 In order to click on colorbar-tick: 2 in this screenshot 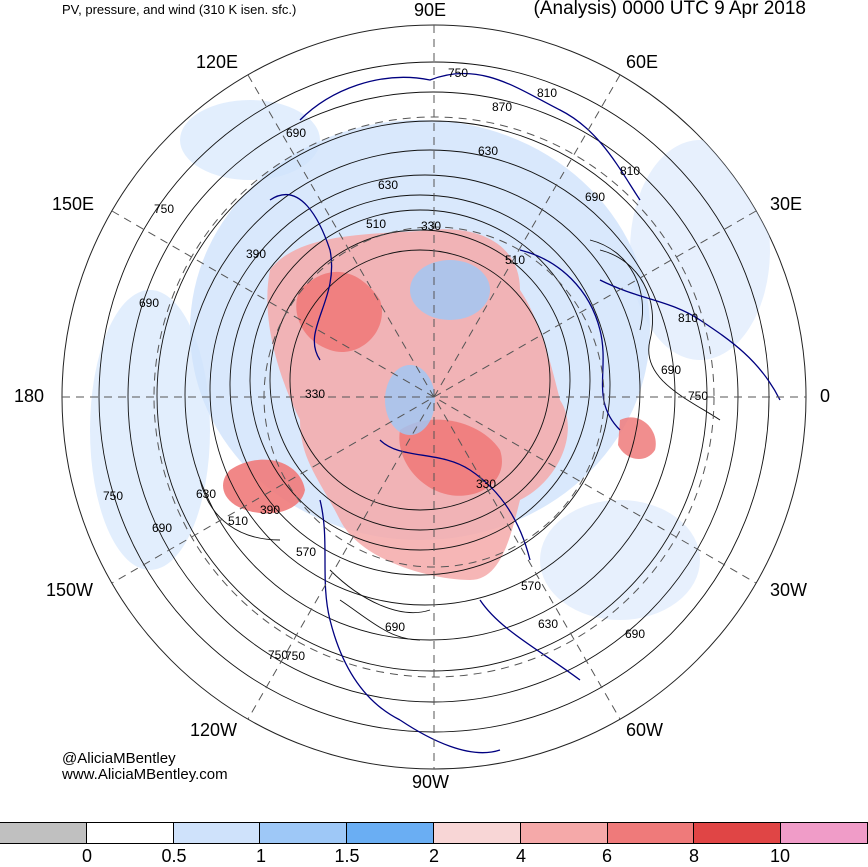, I will do `click(434, 856)`.